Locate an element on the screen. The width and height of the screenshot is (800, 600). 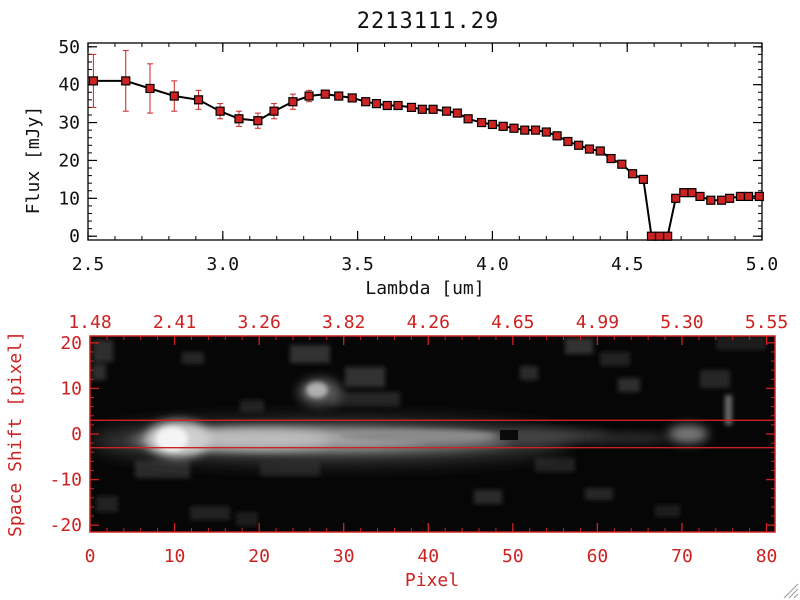
bottom-x-tick-labels: 0 10 20 30 40 50 60 70 80 is located at coordinates (431, 556).